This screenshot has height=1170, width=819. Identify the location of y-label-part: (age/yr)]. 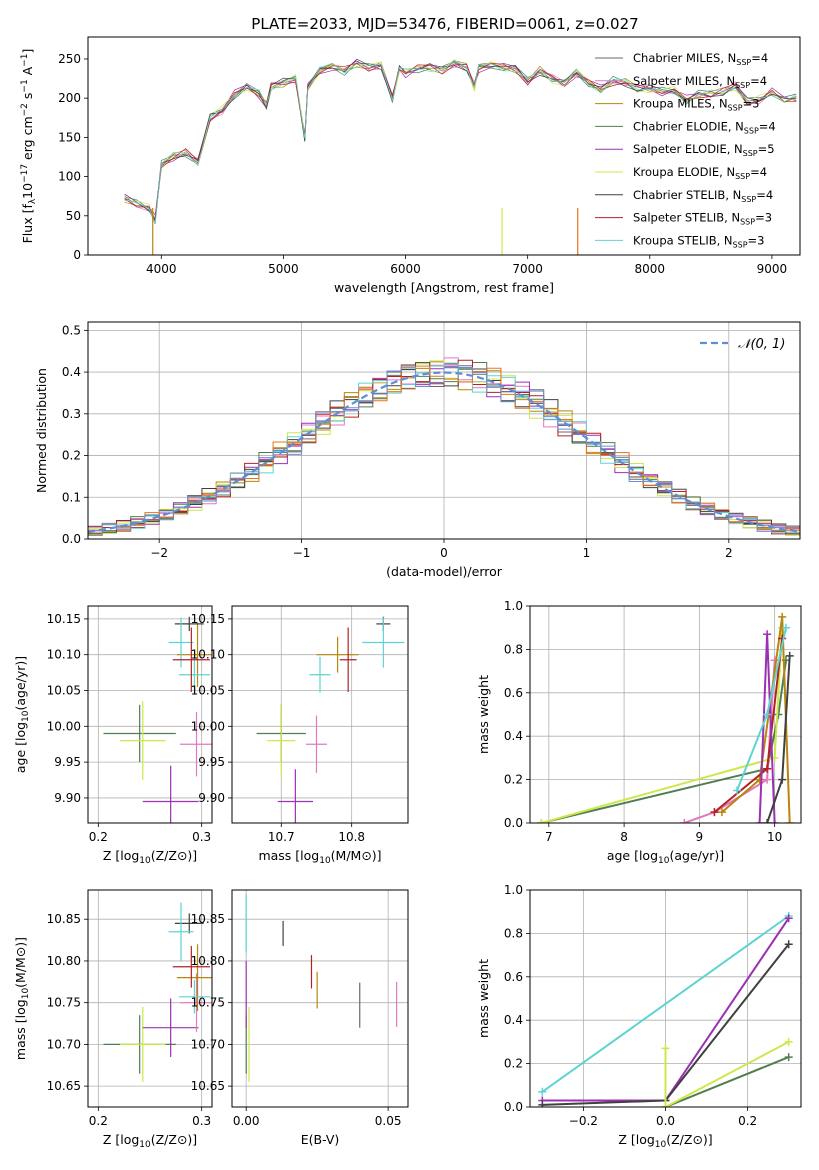
(20, 683).